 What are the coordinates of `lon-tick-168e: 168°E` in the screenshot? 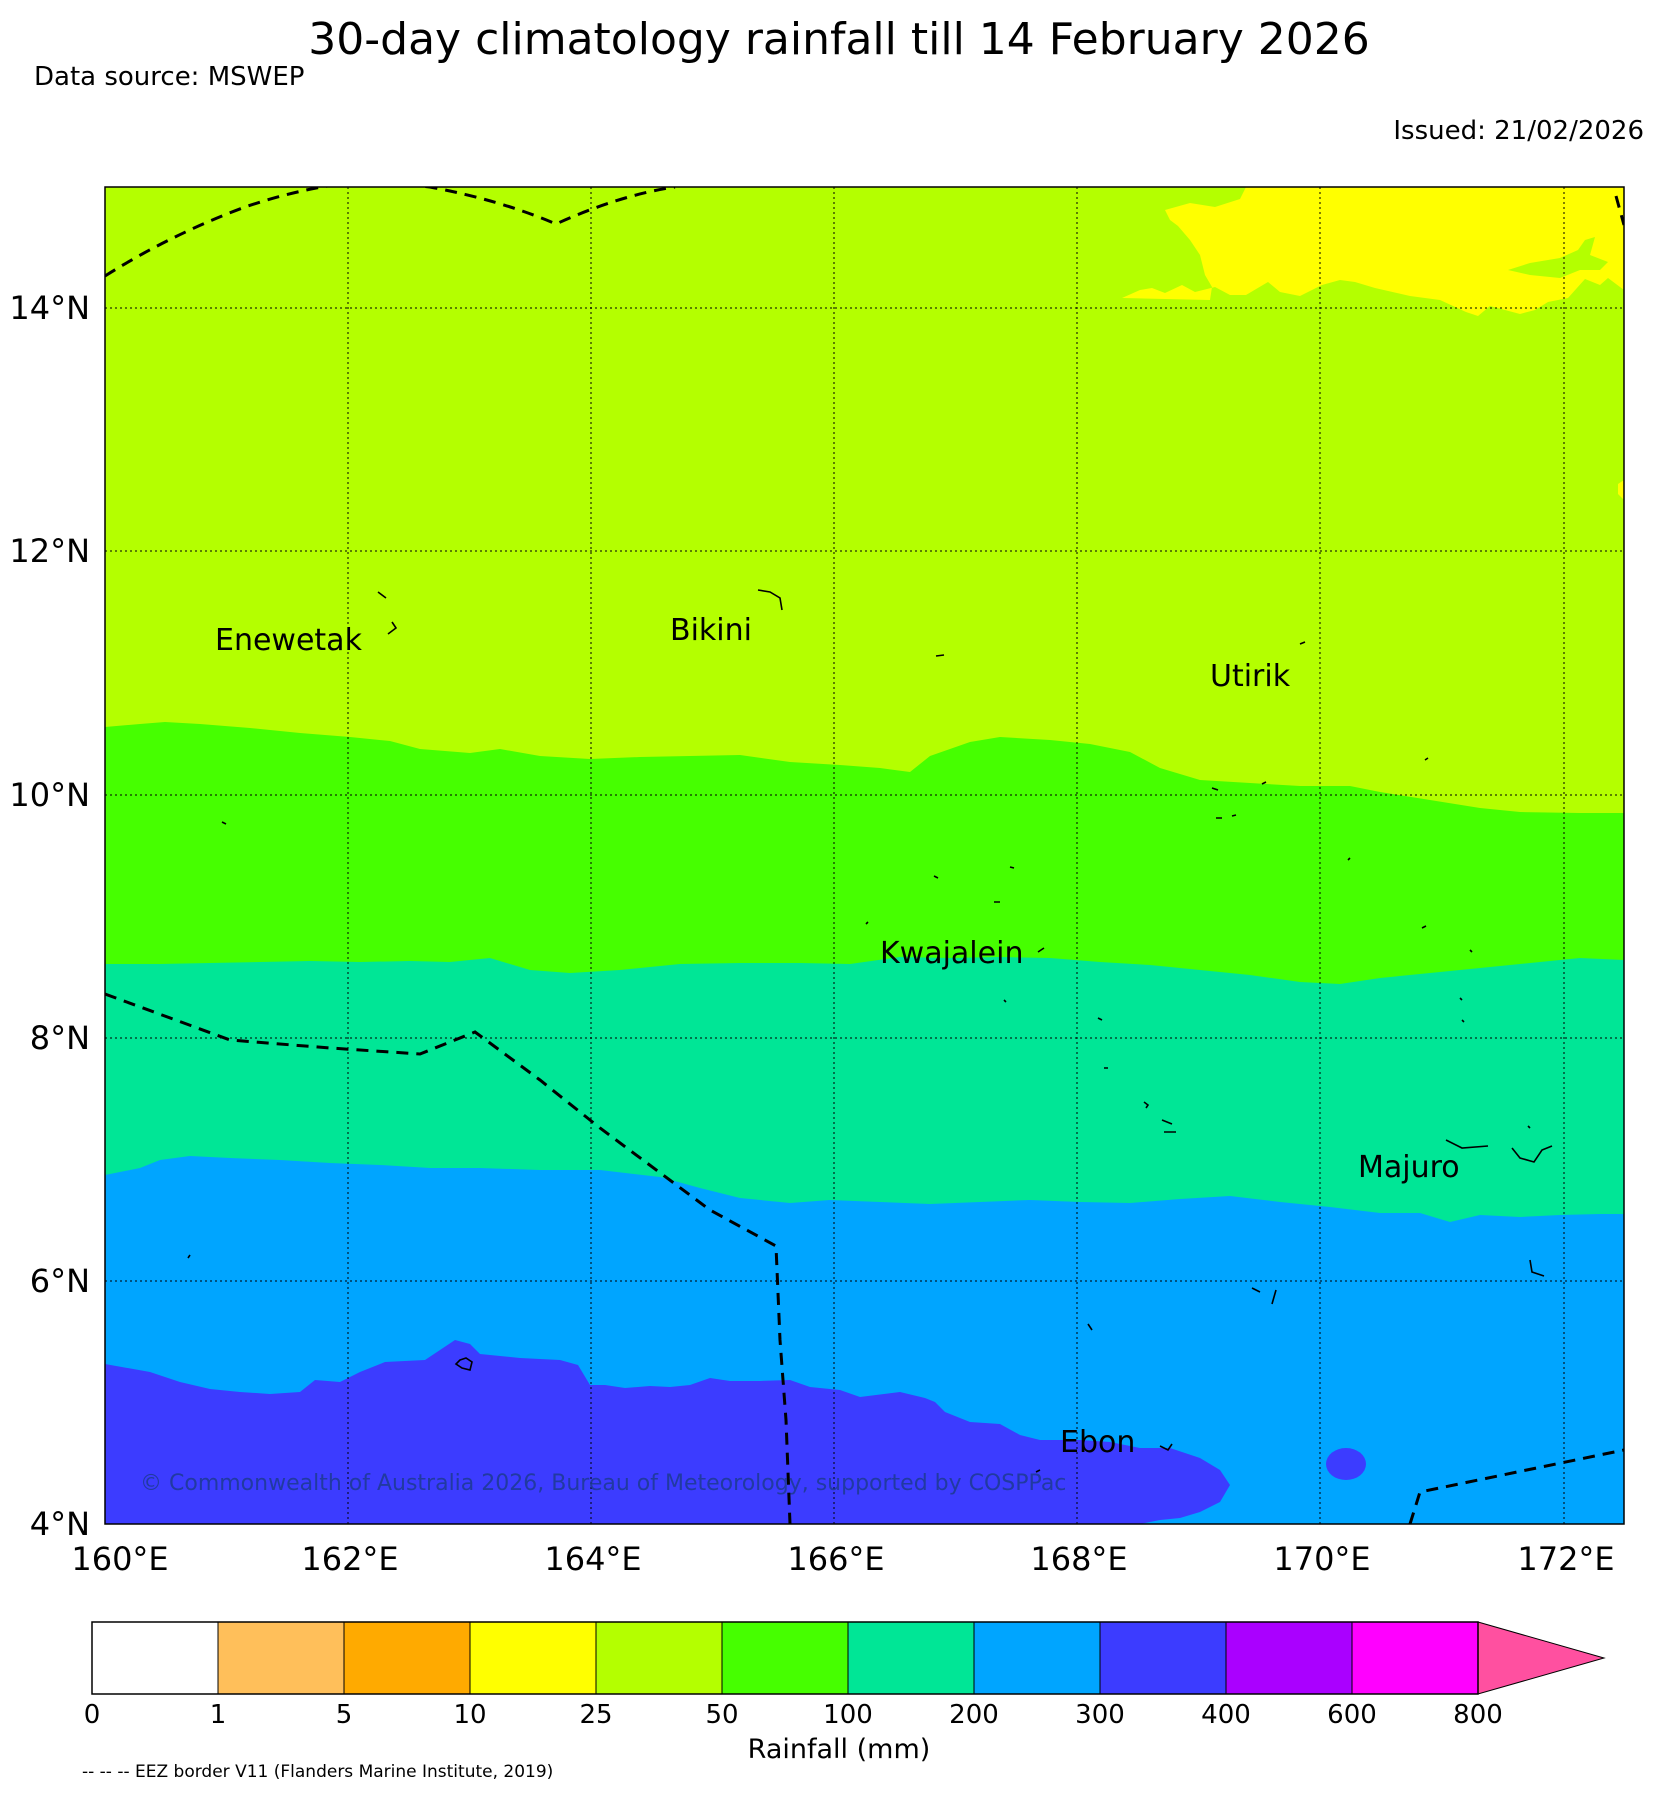 It's located at (1078, 1559).